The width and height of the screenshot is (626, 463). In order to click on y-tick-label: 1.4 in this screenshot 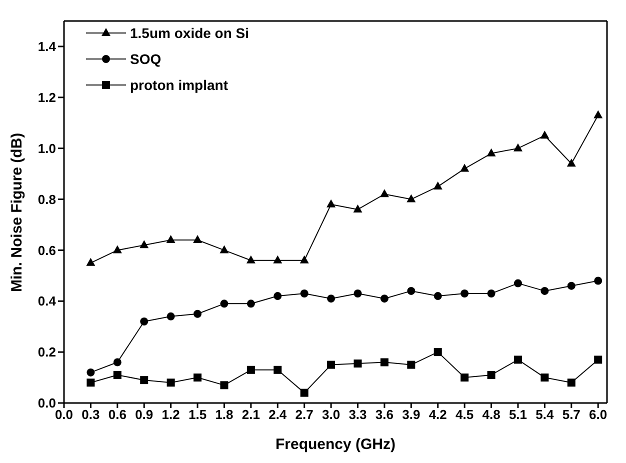, I will do `click(47, 46)`.